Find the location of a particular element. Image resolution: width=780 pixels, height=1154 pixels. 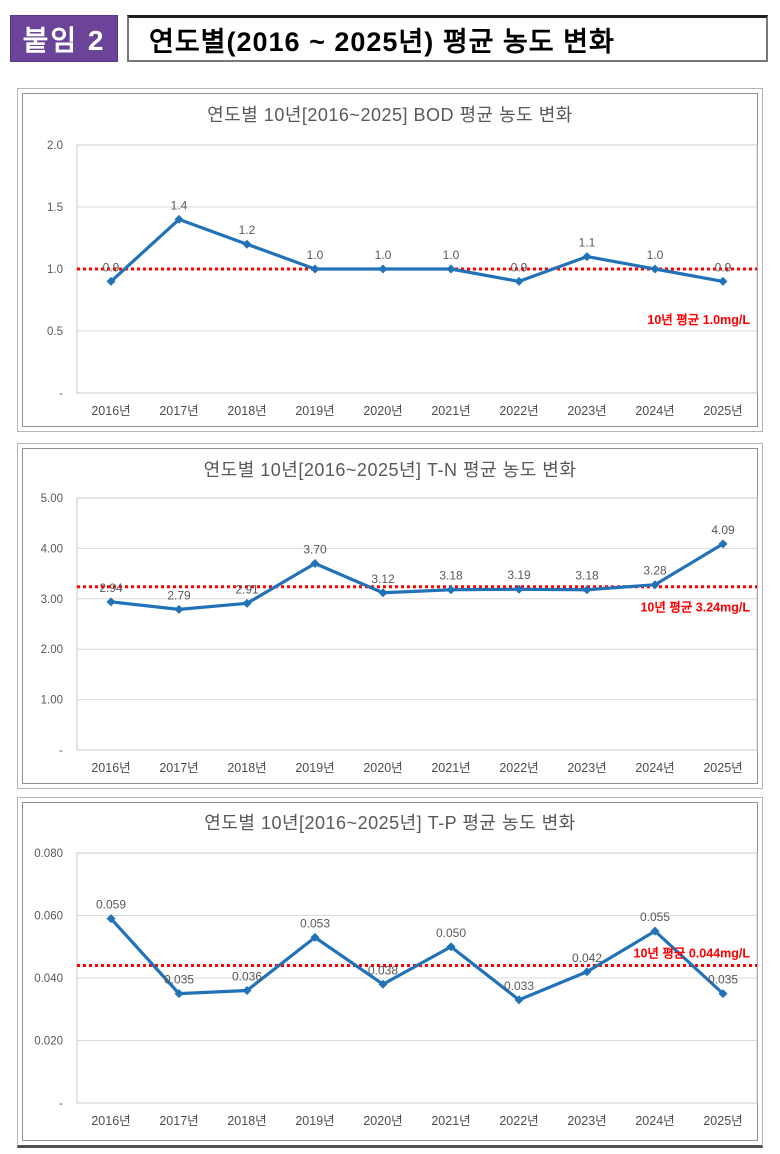

svg-text: 1.2 is located at coordinates (247, 230).